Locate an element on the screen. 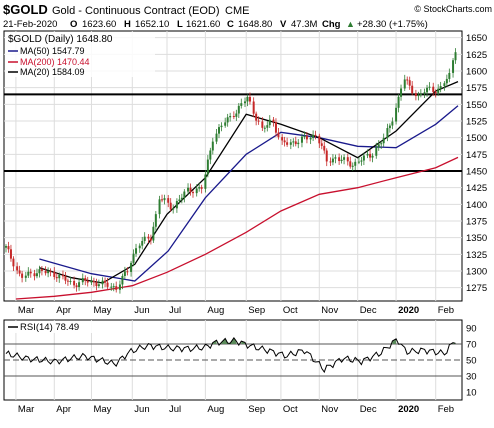  rsi-overbought-area is located at coordinates (394, 341).